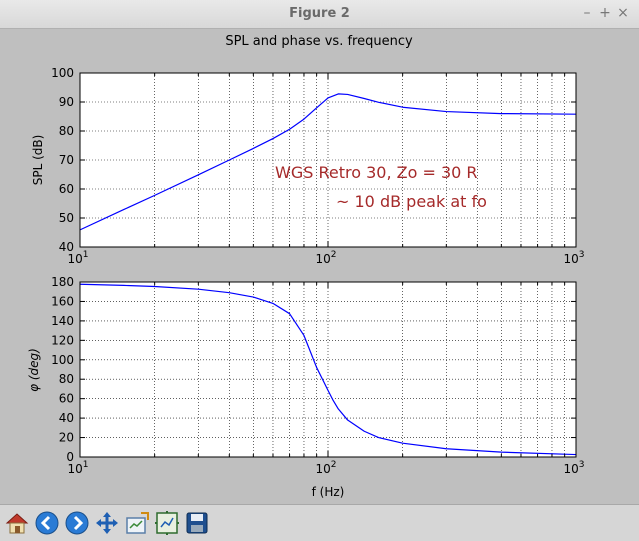 The image size is (639, 541). I want to click on phase-ytick-label: 160, so click(62, 301).